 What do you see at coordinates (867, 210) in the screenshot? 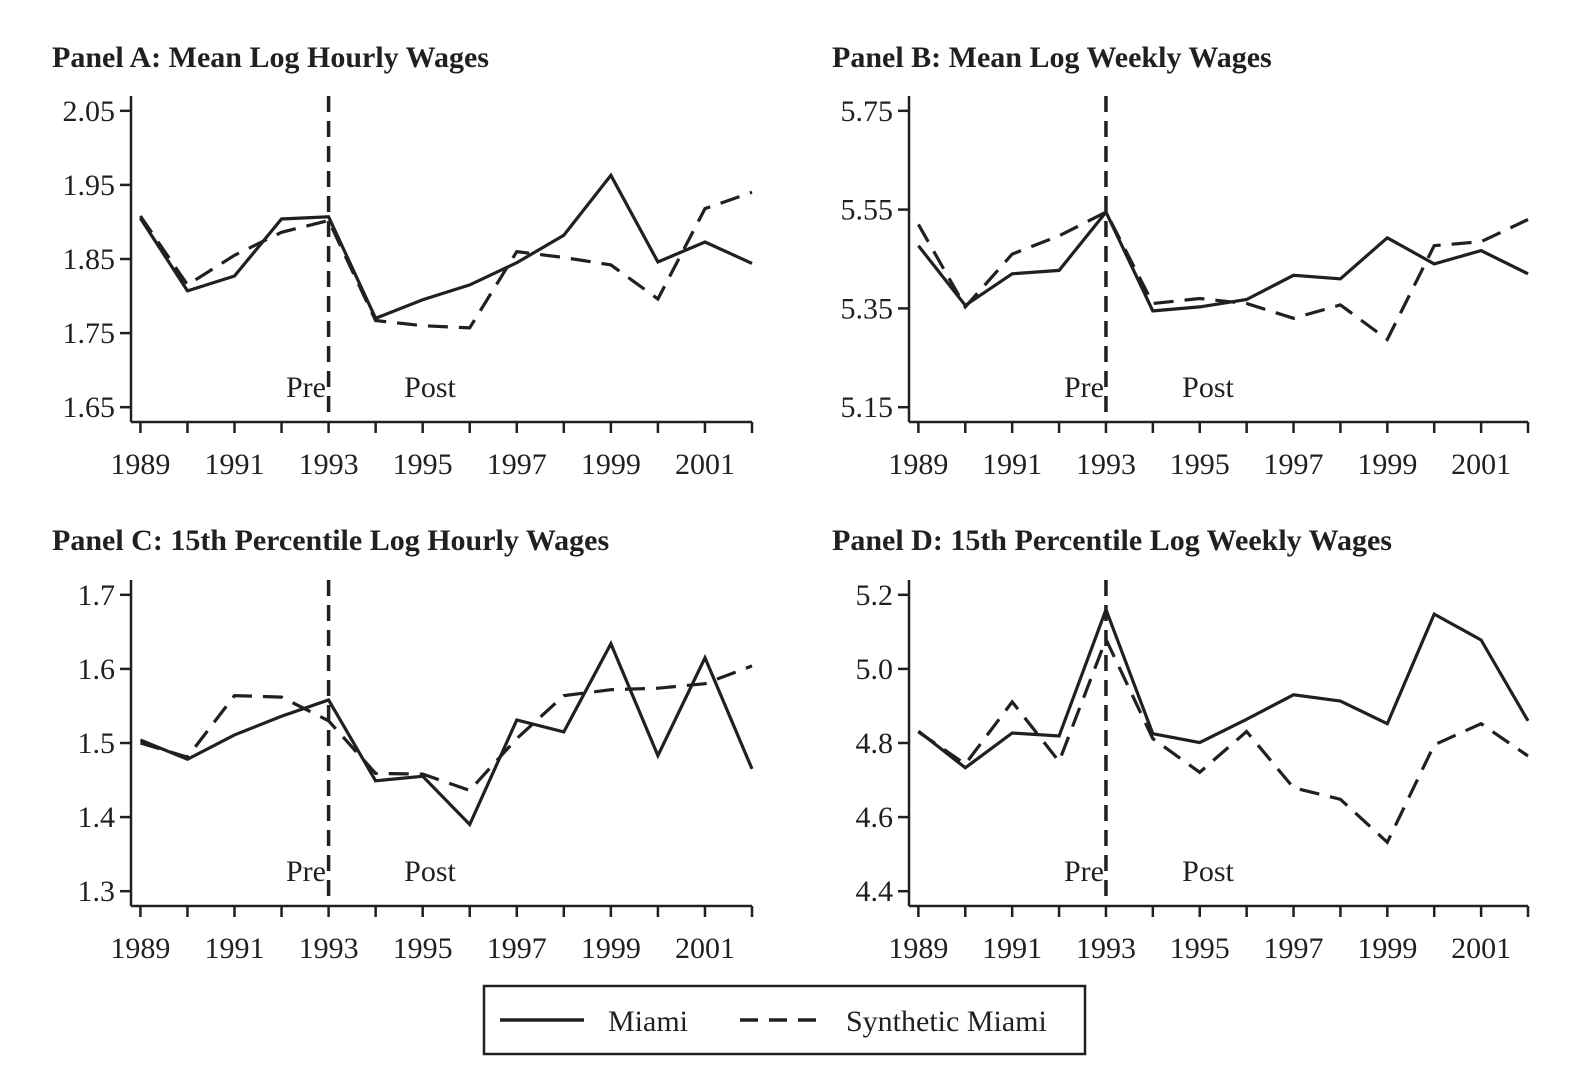
I see `y-tick-label: 5.55` at bounding box center [867, 210].